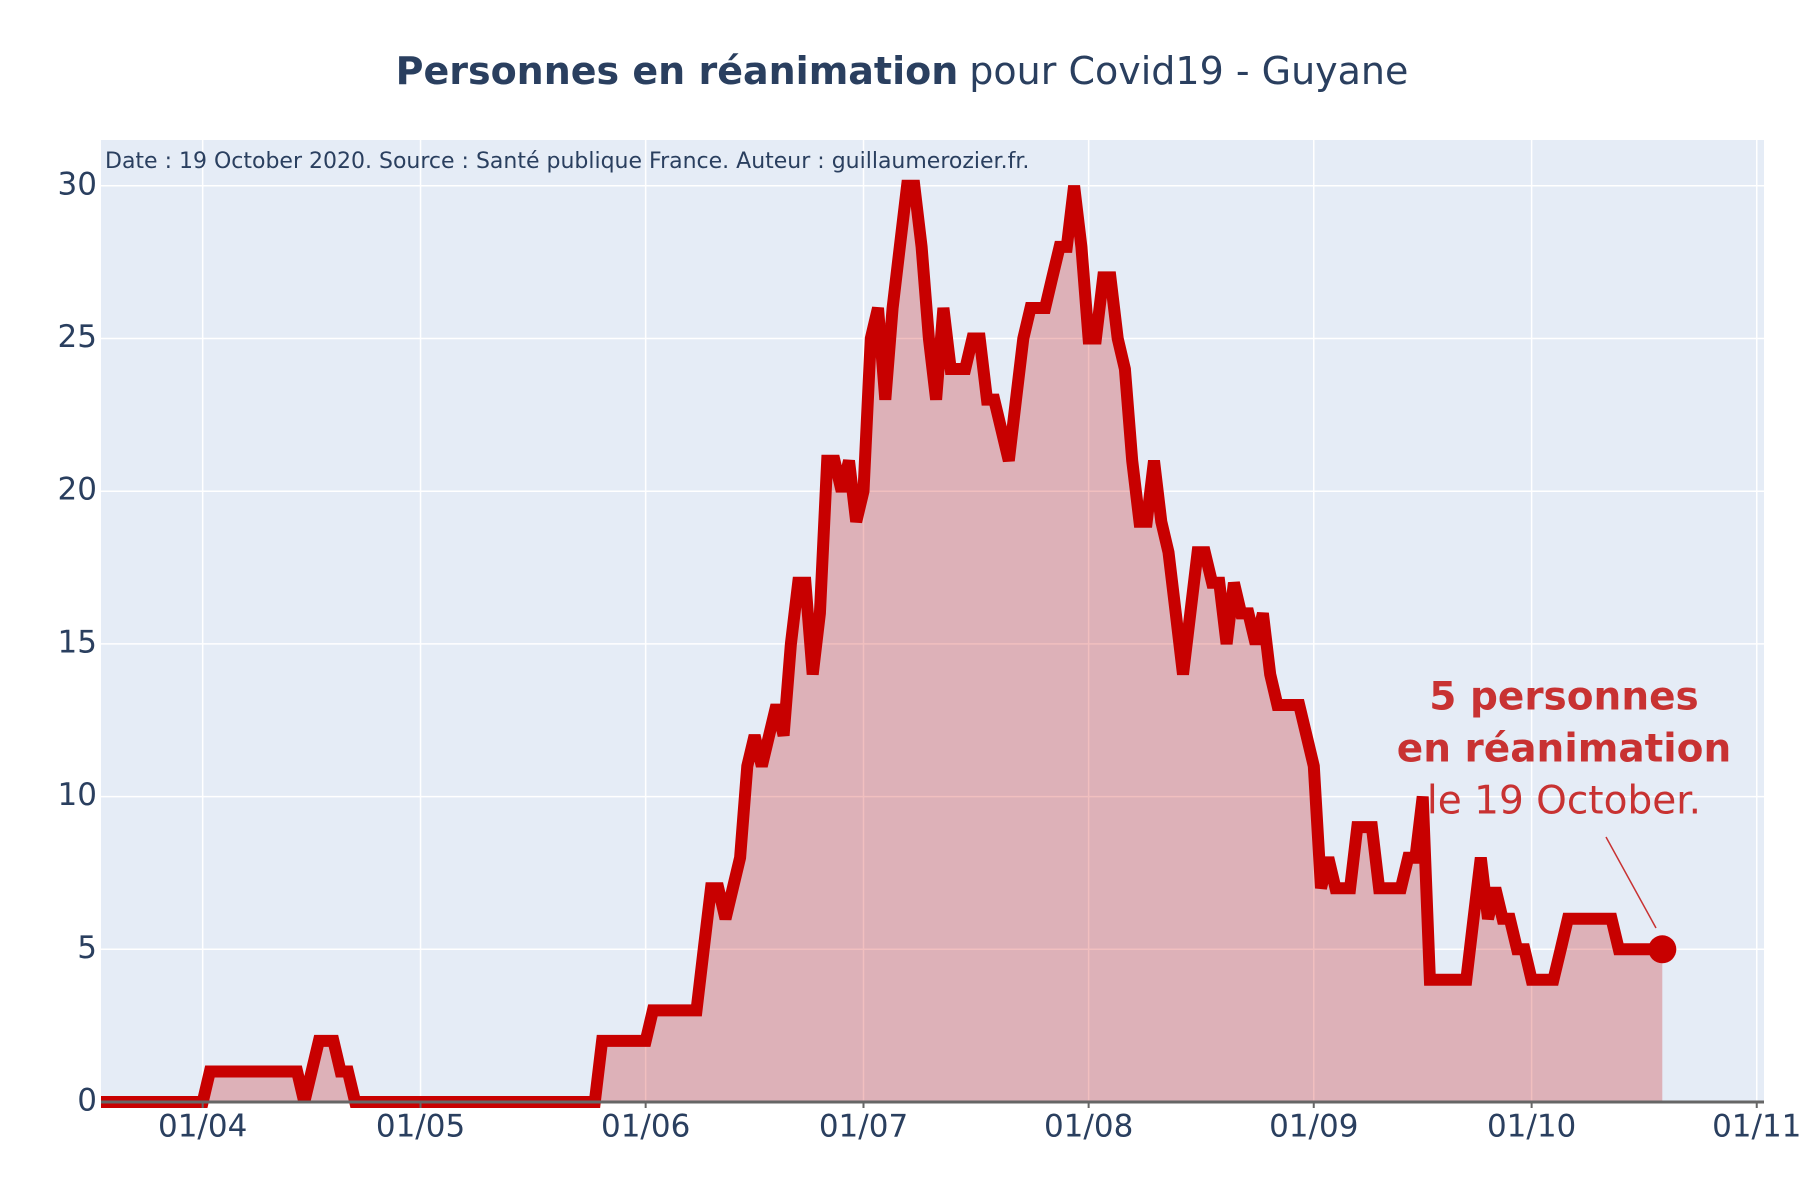  Describe the element at coordinates (77, 795) in the screenshot. I see `y-tick-label: 10` at that location.